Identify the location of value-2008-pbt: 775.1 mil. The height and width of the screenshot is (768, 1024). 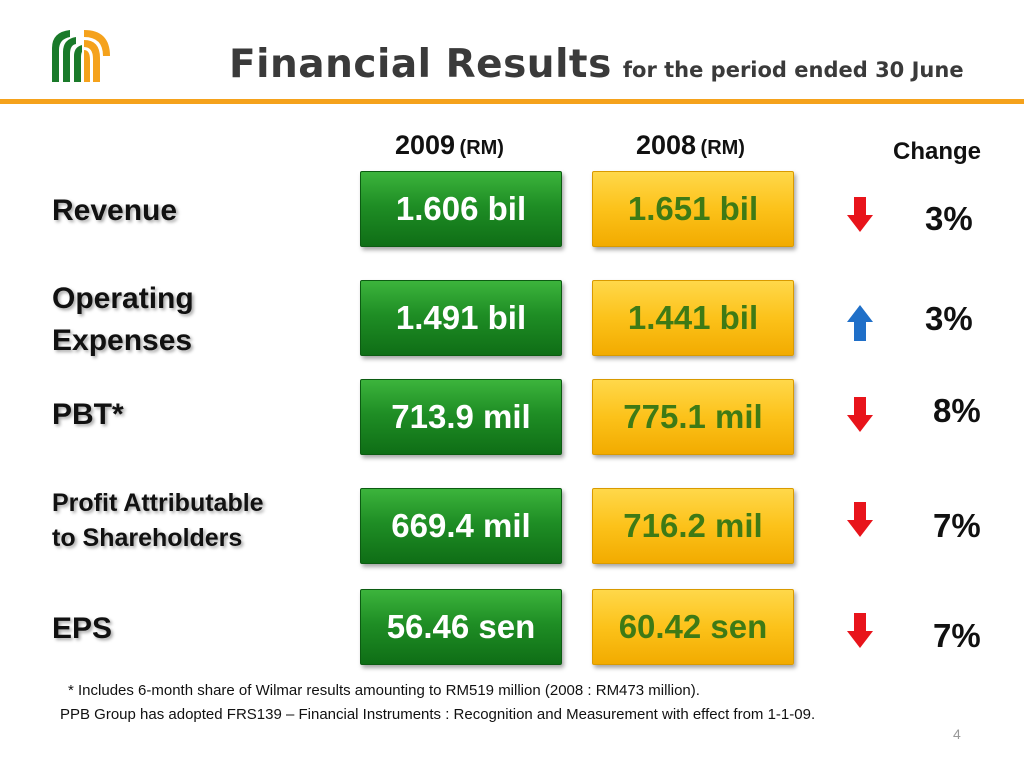
(693, 417).